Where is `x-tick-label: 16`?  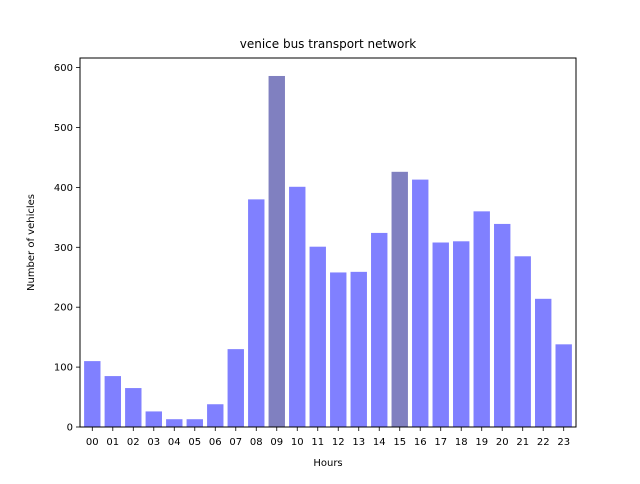
x-tick-label: 16 is located at coordinates (420, 442).